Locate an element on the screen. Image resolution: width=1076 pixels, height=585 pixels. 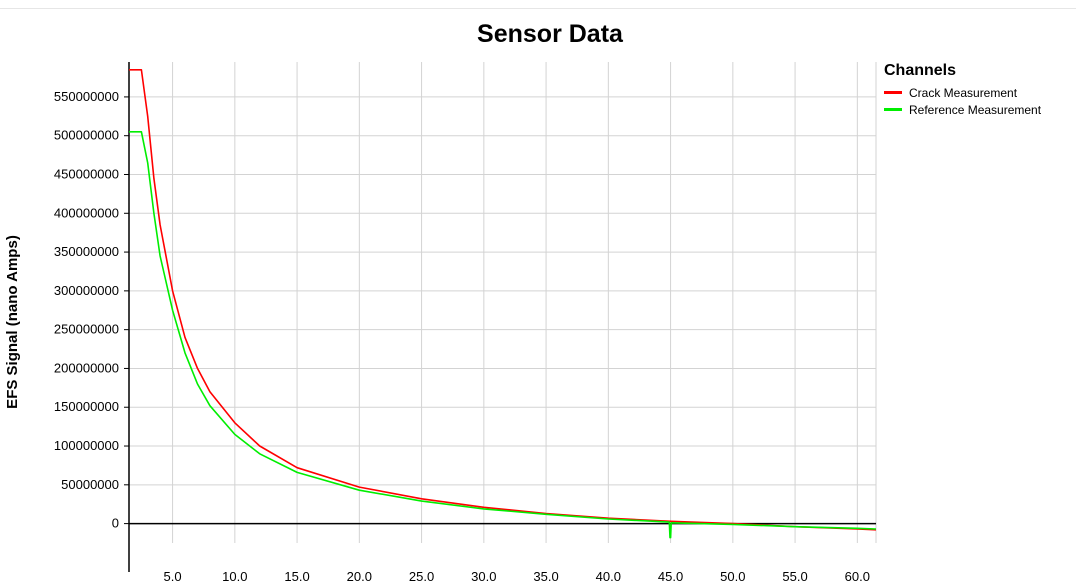
x-tick-label: 10.0 is located at coordinates (234, 576).